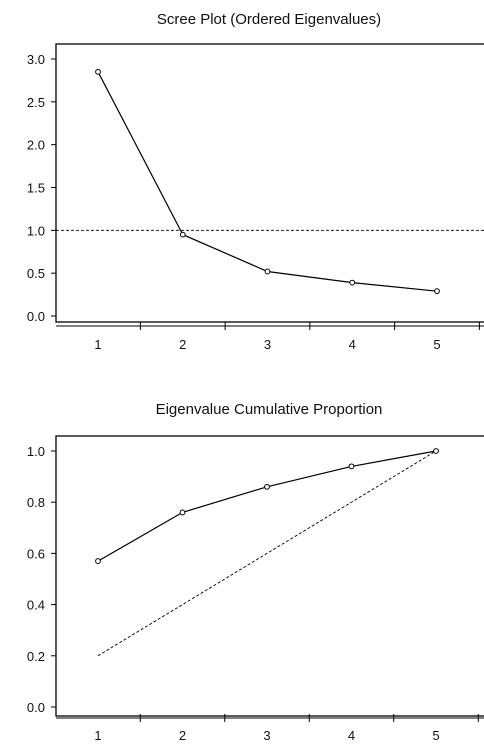 Image resolution: width=484 pixels, height=744 pixels. Describe the element at coordinates (36, 656) in the screenshot. I see `cumulative-y-tick-label: 0.2` at that location.